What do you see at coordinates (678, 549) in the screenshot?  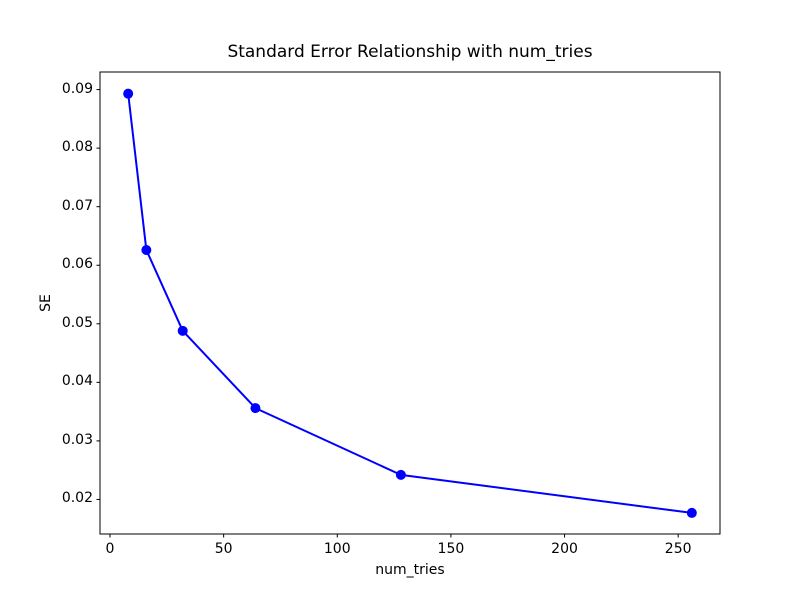 I see `x-tick-label: 250` at bounding box center [678, 549].